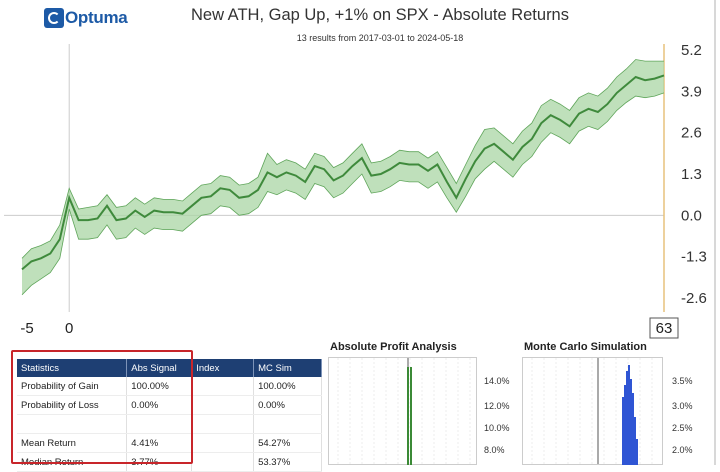  I want to click on x-tick-label: -5, so click(26, 328).